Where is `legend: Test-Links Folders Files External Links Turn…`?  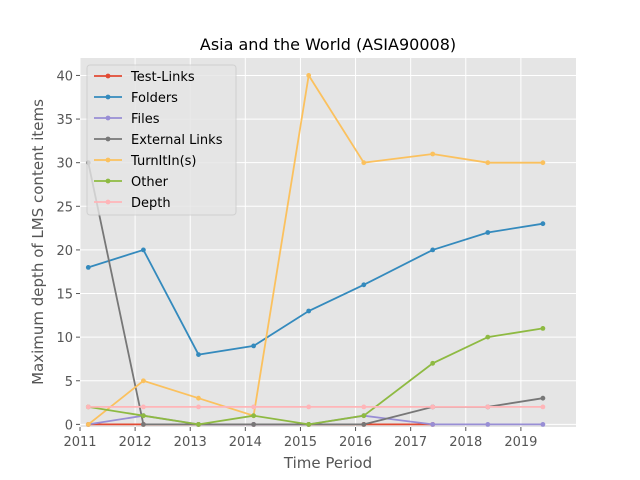
legend: Test-Links Folders Files External Links Turn… is located at coordinates (161, 140).